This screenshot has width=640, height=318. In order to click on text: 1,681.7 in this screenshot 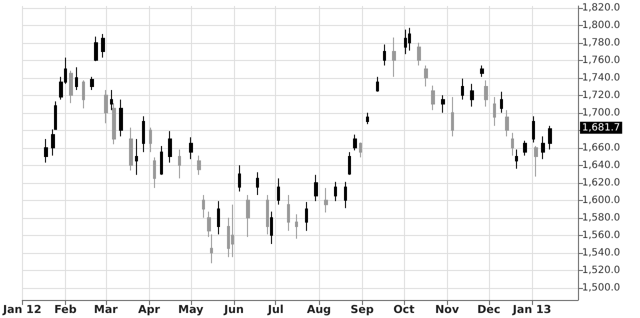, I will do `click(601, 128)`.